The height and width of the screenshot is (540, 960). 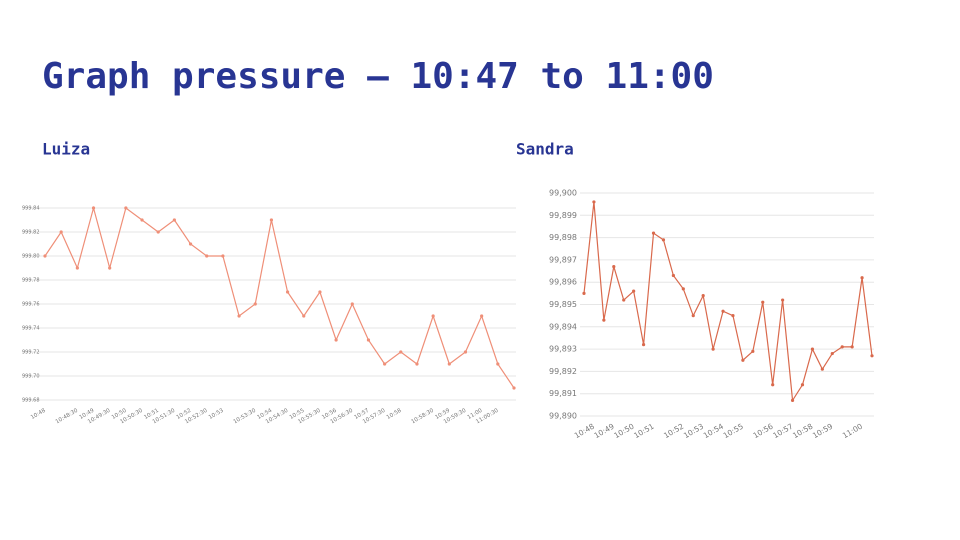 I want to click on y-tick-label: 999.78, so click(x=31, y=281).